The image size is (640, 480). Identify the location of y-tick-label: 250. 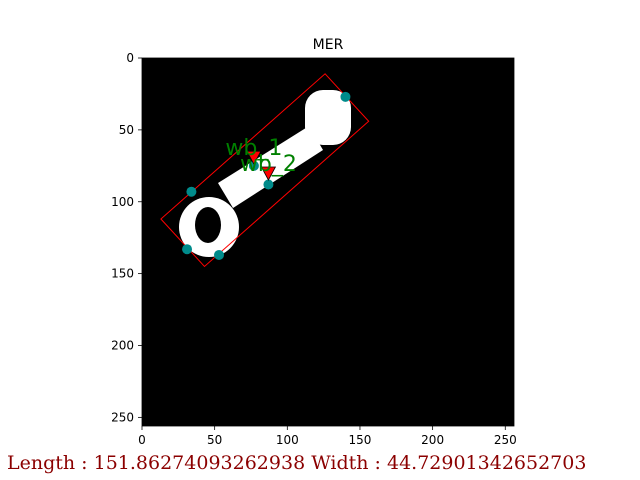
(122, 417).